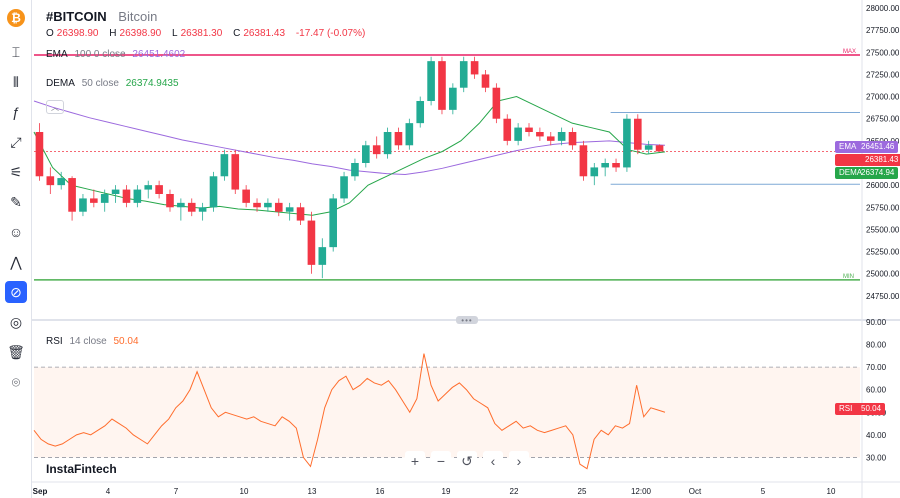 The height and width of the screenshot is (498, 900). Describe the element at coordinates (519, 461) in the screenshot. I see `scroll-right-button: ›` at that location.